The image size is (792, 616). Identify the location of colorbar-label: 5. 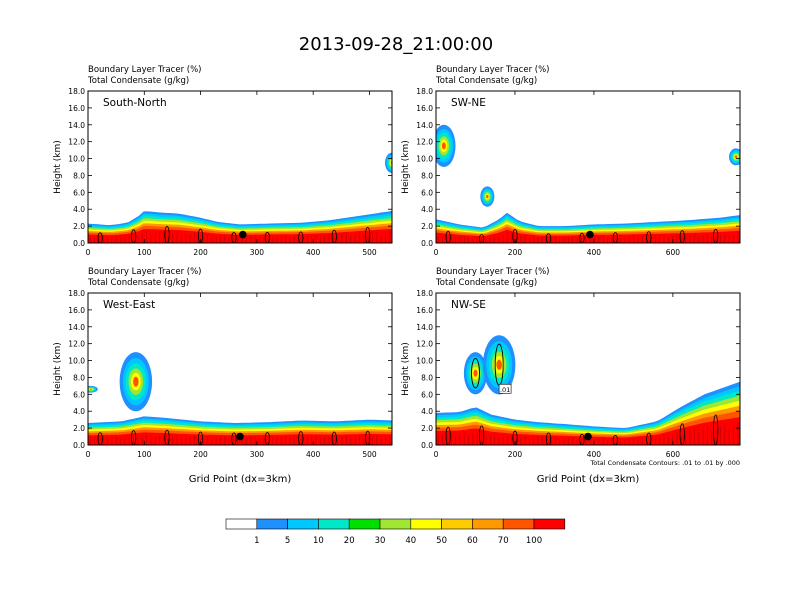
(287, 541).